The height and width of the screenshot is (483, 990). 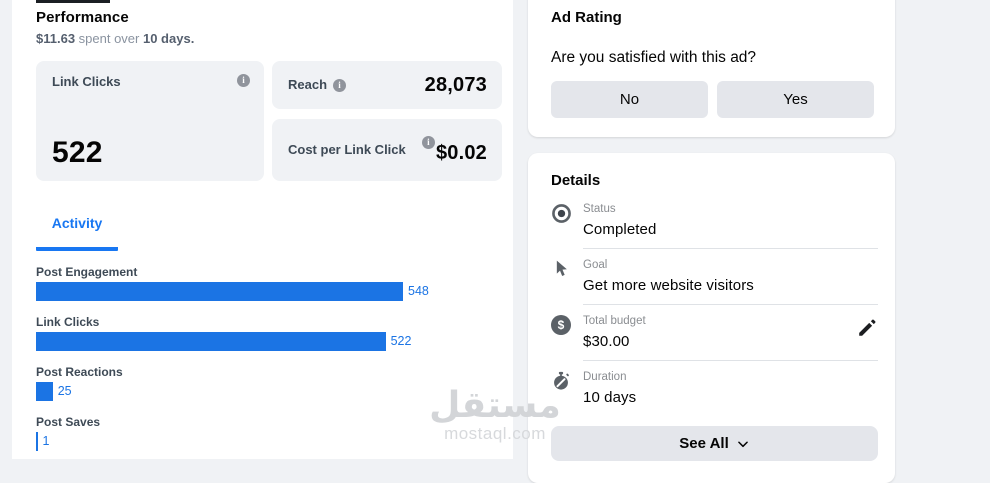 I want to click on cost-per-link-click-value: $0.02, so click(x=461, y=152).